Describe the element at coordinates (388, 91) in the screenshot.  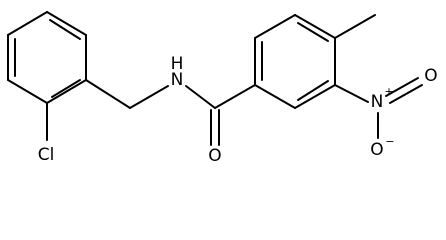
I see `charge: +` at that location.